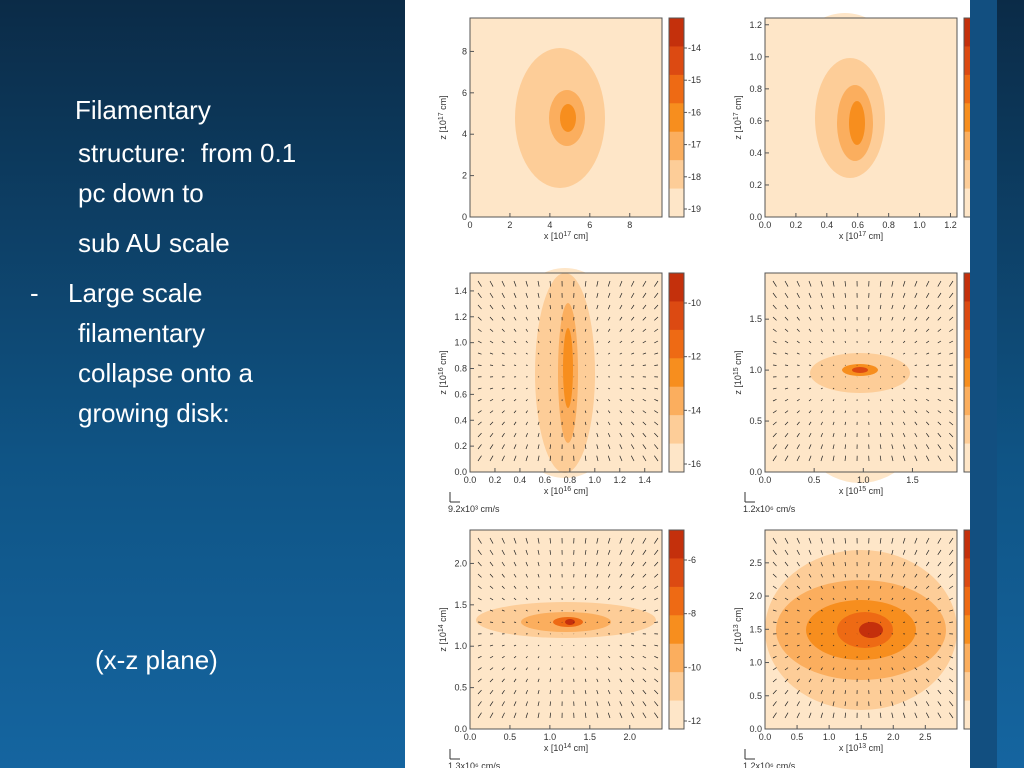 This screenshot has width=1024, height=768. What do you see at coordinates (676, 117) in the screenshot?
I see `colorbar-frame` at bounding box center [676, 117].